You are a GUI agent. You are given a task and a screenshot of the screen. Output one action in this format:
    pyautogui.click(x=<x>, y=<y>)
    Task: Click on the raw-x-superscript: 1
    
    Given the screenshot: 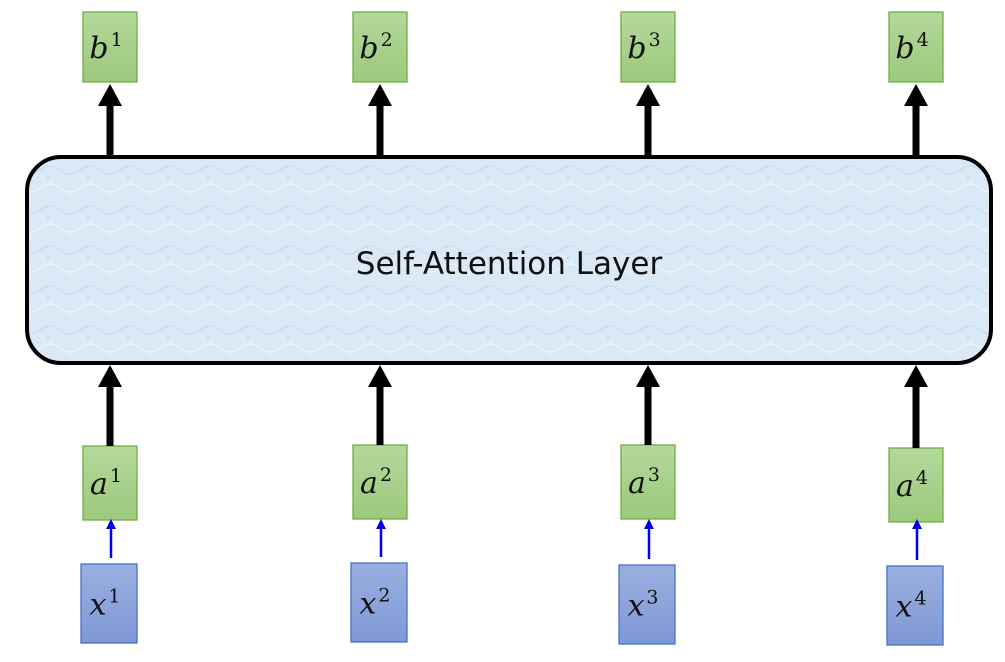 What is the action you would take?
    pyautogui.click(x=114, y=597)
    